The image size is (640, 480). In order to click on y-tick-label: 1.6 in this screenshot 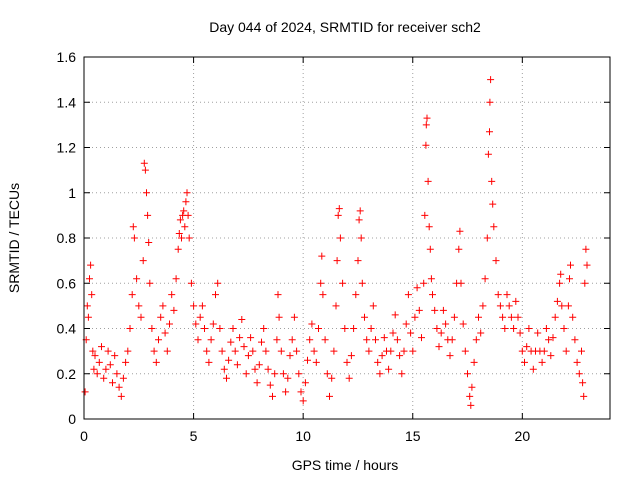, I will do `click(67, 57)`.